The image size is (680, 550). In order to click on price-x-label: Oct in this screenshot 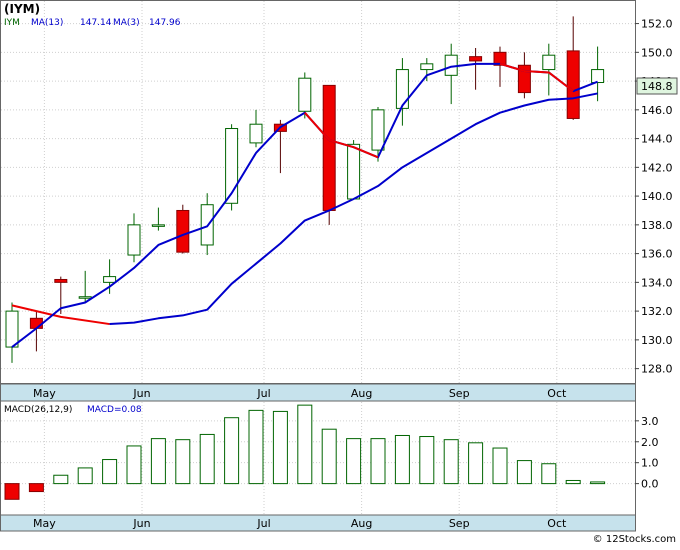, I will do `click(557, 393)`.